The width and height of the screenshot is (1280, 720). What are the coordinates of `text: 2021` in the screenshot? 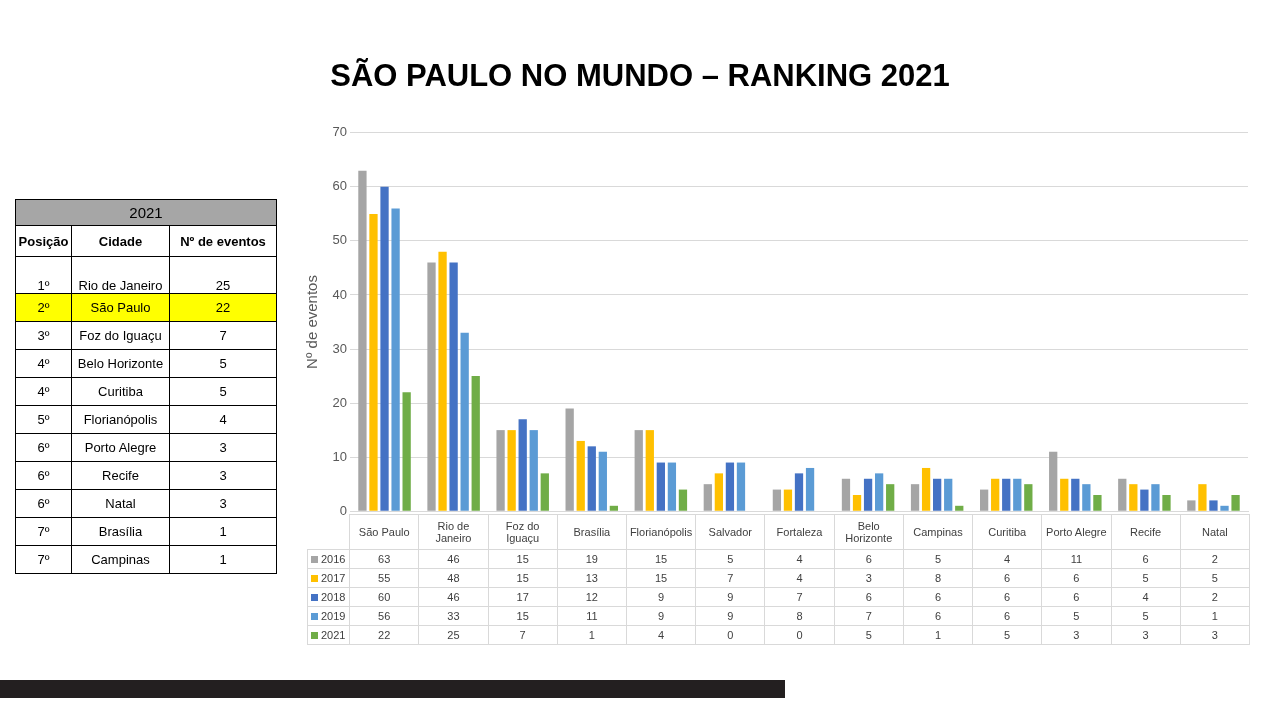 It's located at (146, 212).